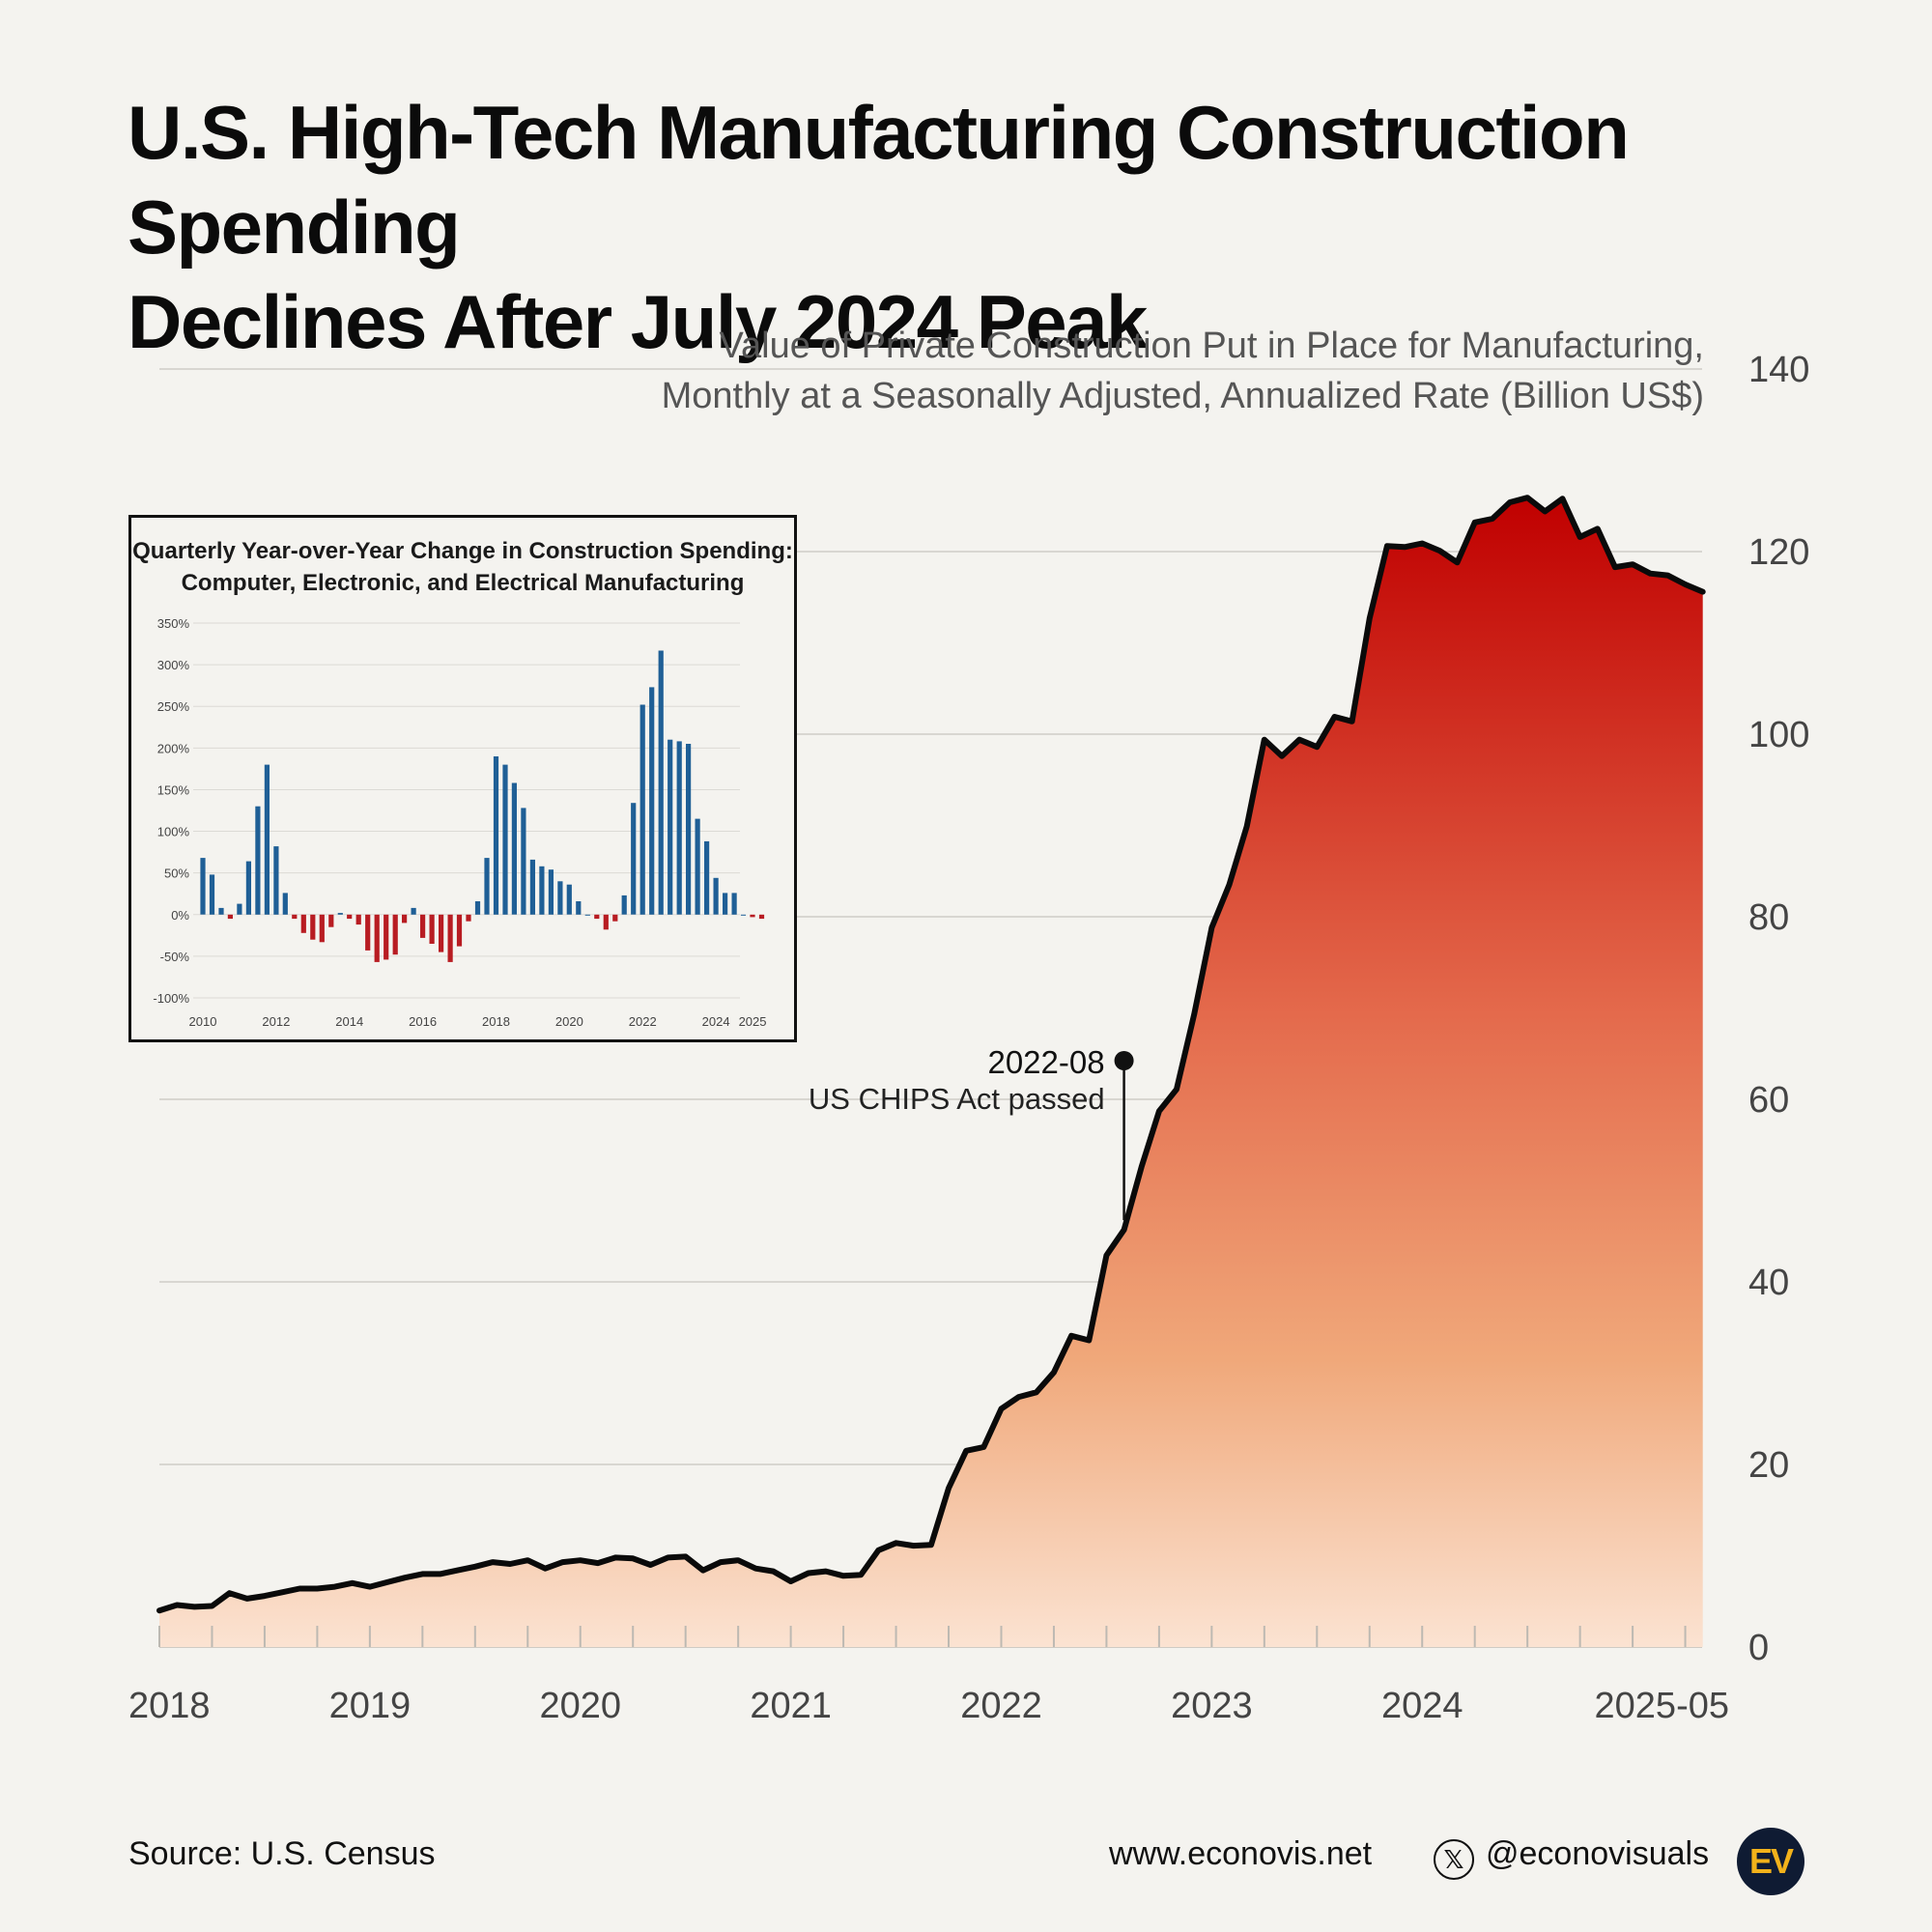 The height and width of the screenshot is (1932, 1932). What do you see at coordinates (643, 1021) in the screenshot?
I see `inset-x-tick-label: 2022` at bounding box center [643, 1021].